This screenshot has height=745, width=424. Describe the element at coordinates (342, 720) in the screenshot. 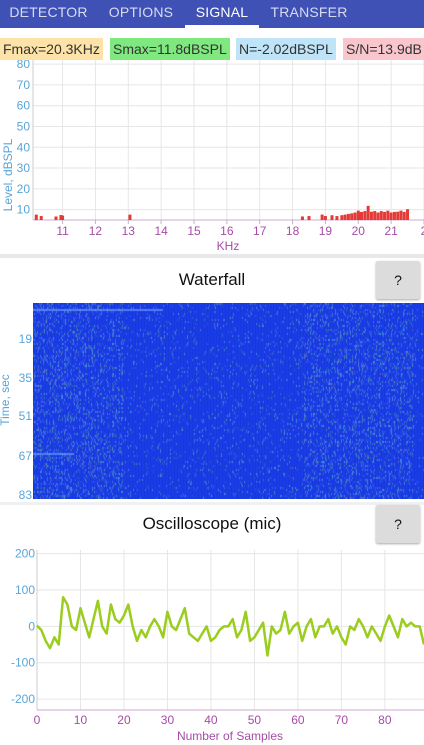

I see `oscilloscope-x-tick-label: 70` at that location.